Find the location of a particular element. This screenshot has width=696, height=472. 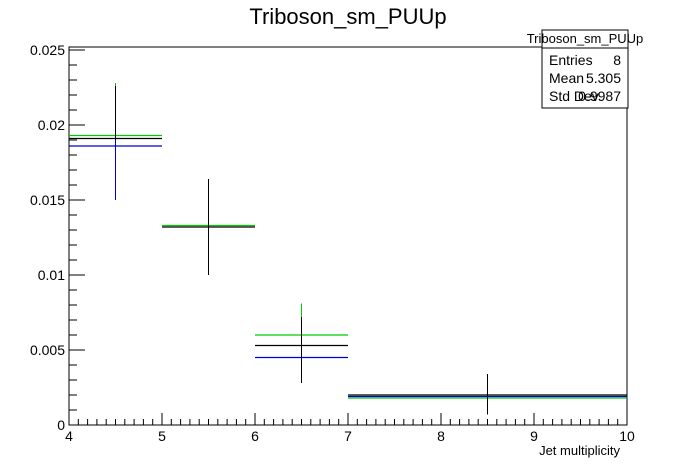

stats-entries-value: 8 is located at coordinates (617, 60).